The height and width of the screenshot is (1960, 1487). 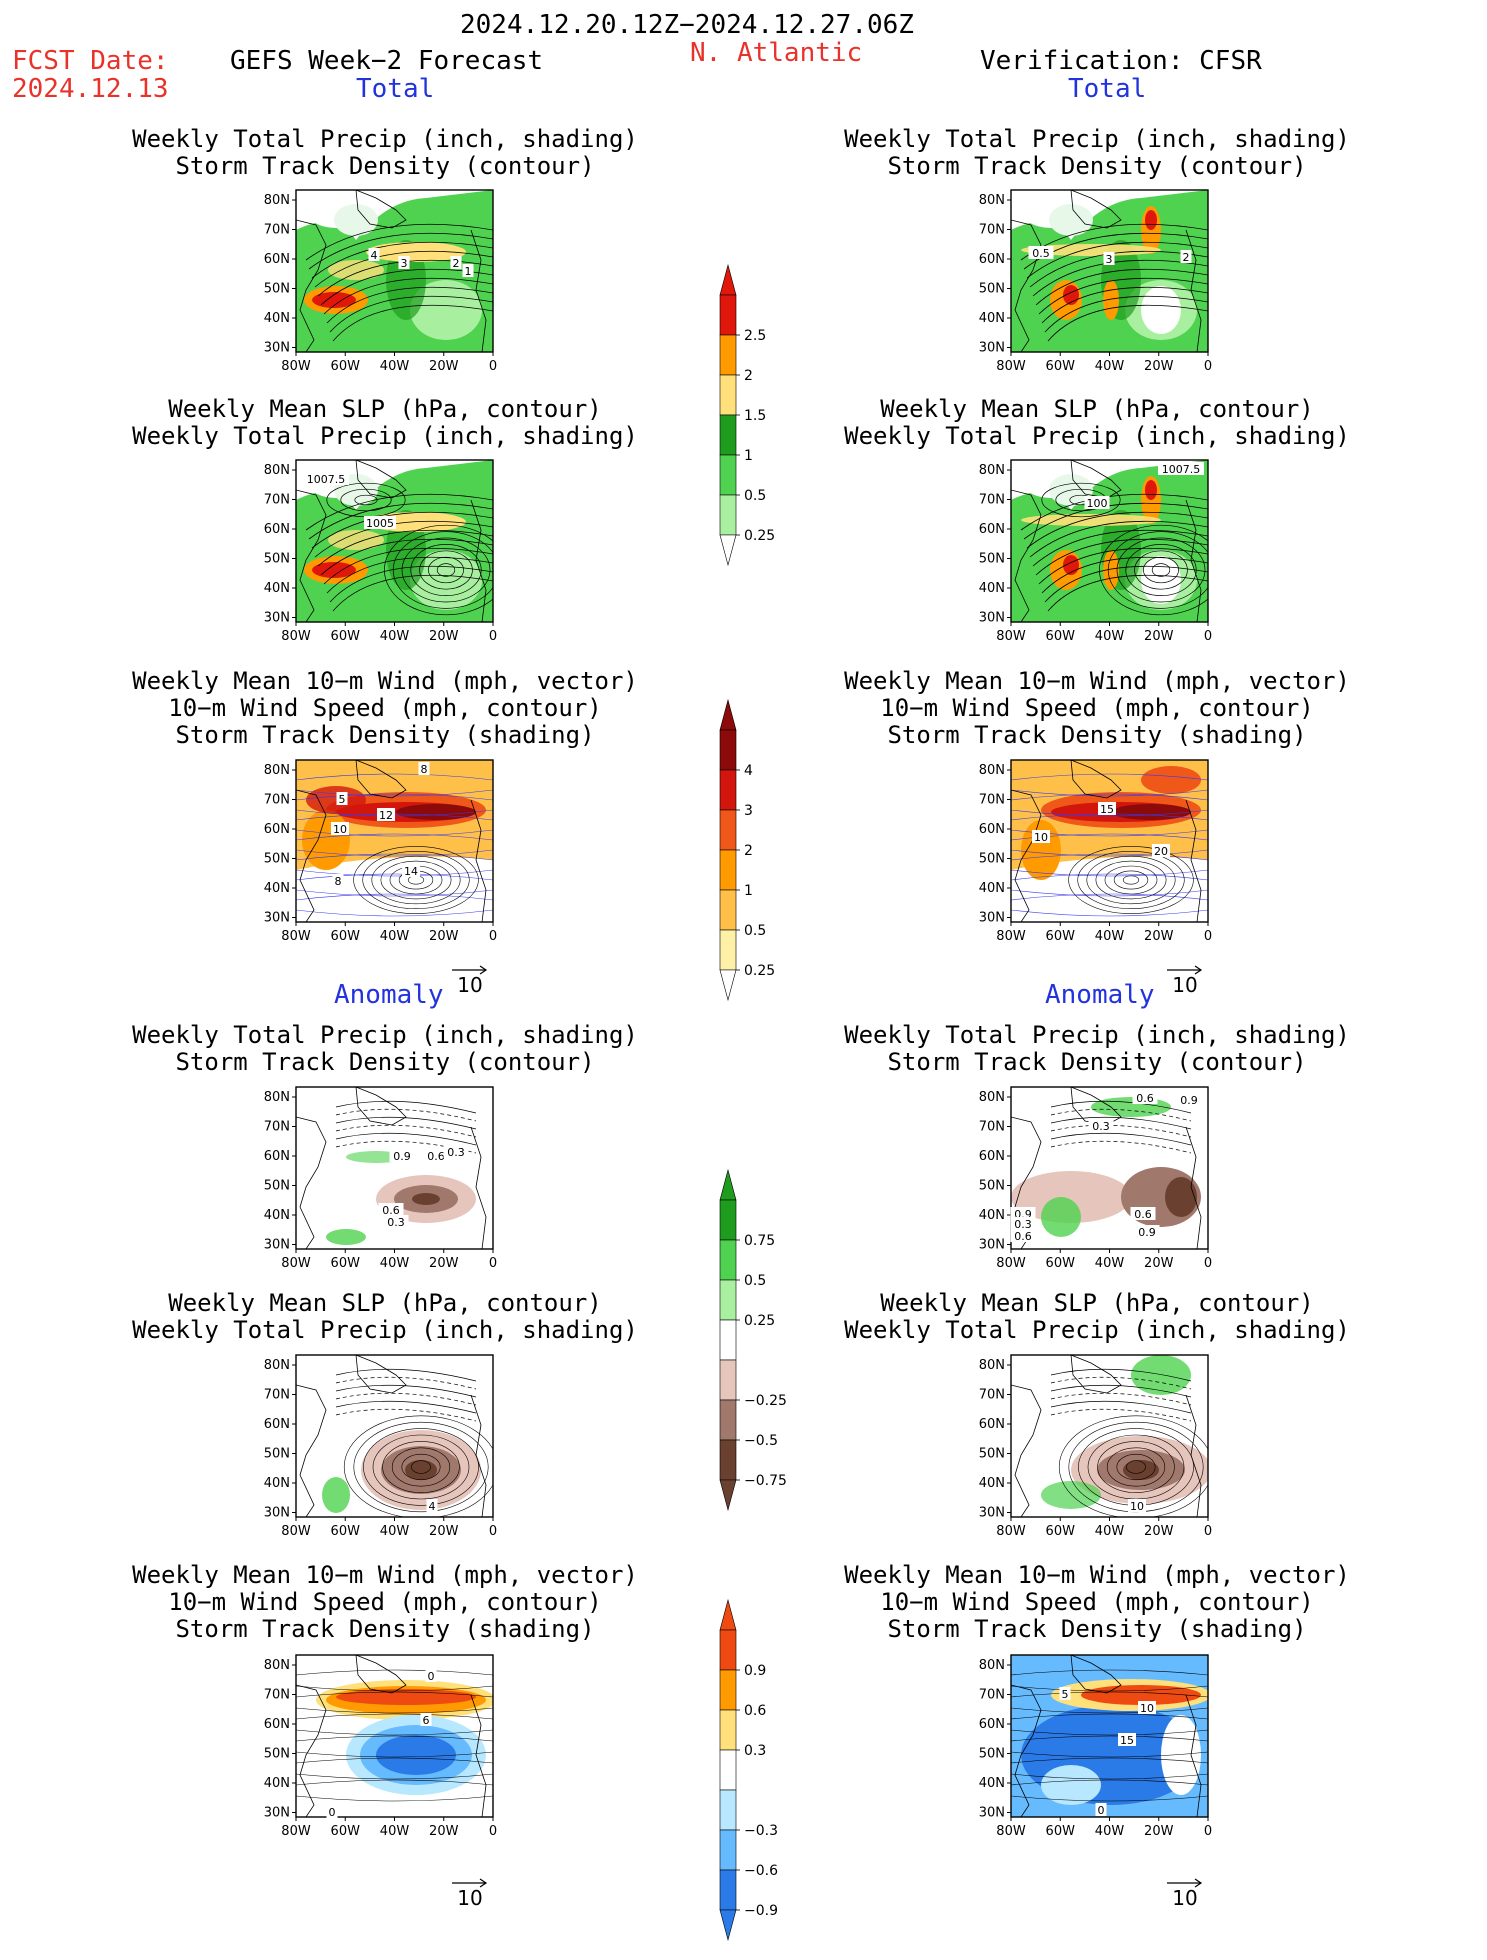 What do you see at coordinates (1095, 281) in the screenshot?
I see `map-v-total-precip: 80N 70N 60N 50N 40N 30N 80W 60W 40W 20W 0 0.5 3 2` at bounding box center [1095, 281].